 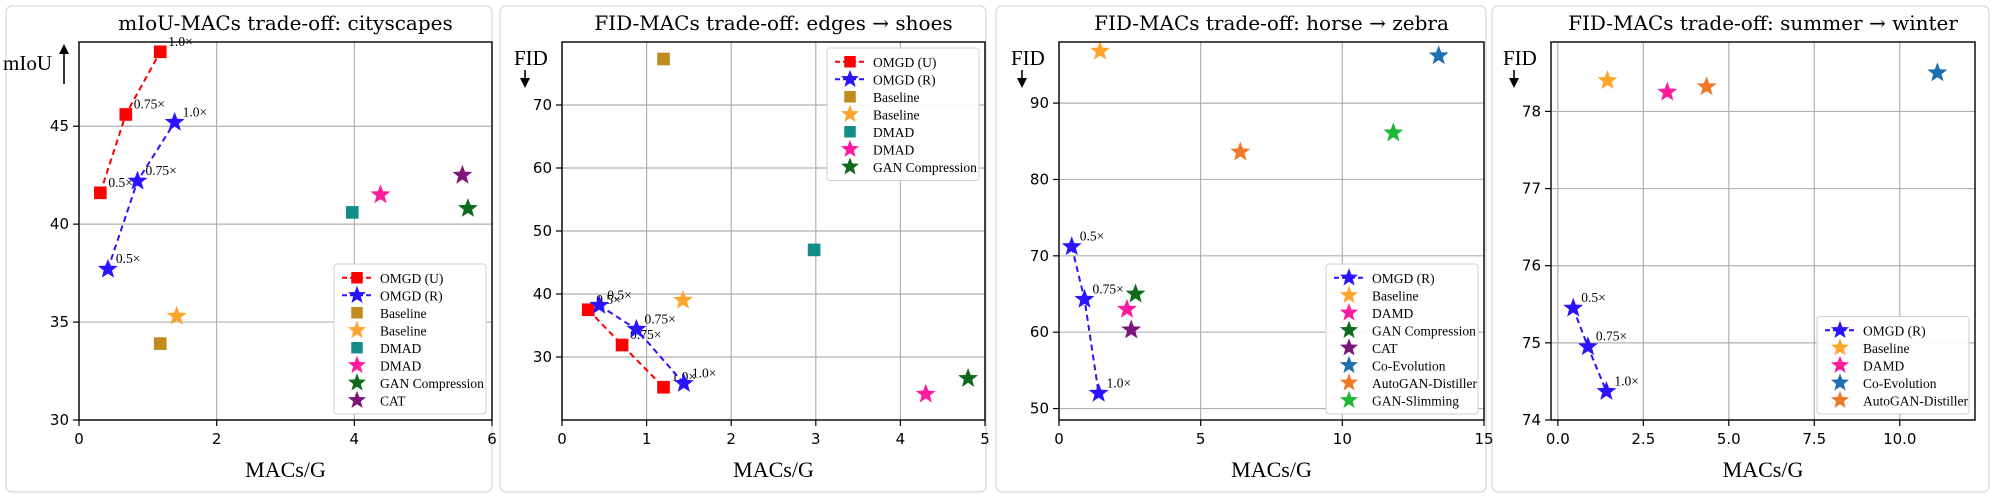 What do you see at coordinates (1096, 315) in the screenshot?
I see `series-1: 0.5× 0.75× 1.0×` at bounding box center [1096, 315].